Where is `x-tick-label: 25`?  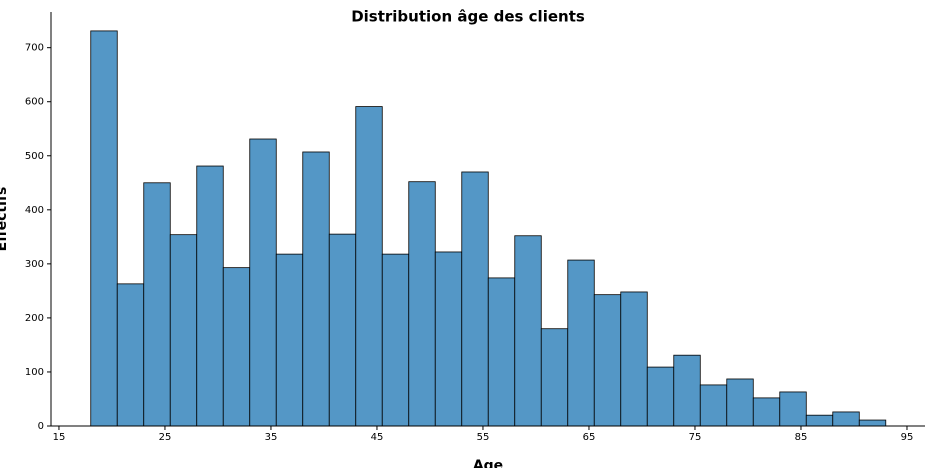
x-tick-label: 25 is located at coordinates (165, 437).